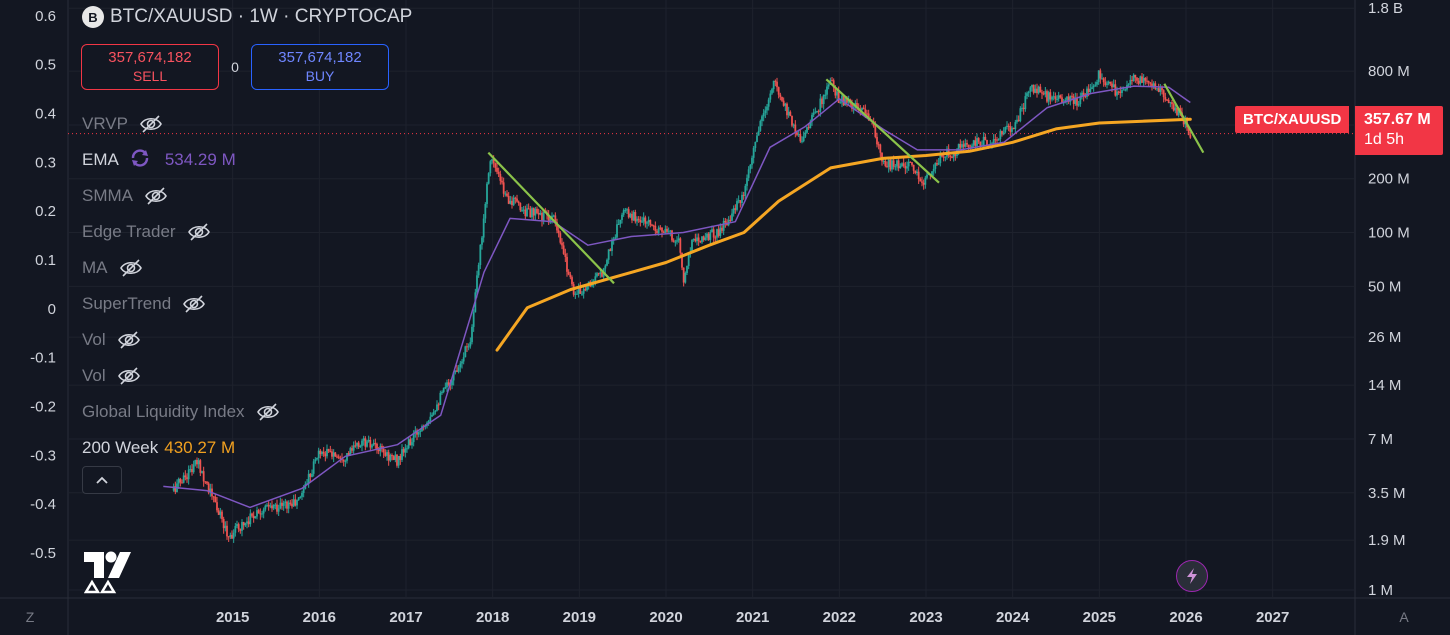 This screenshot has height=635, width=1450. What do you see at coordinates (181, 268) in the screenshot?
I see `legend-item: MA` at bounding box center [181, 268].